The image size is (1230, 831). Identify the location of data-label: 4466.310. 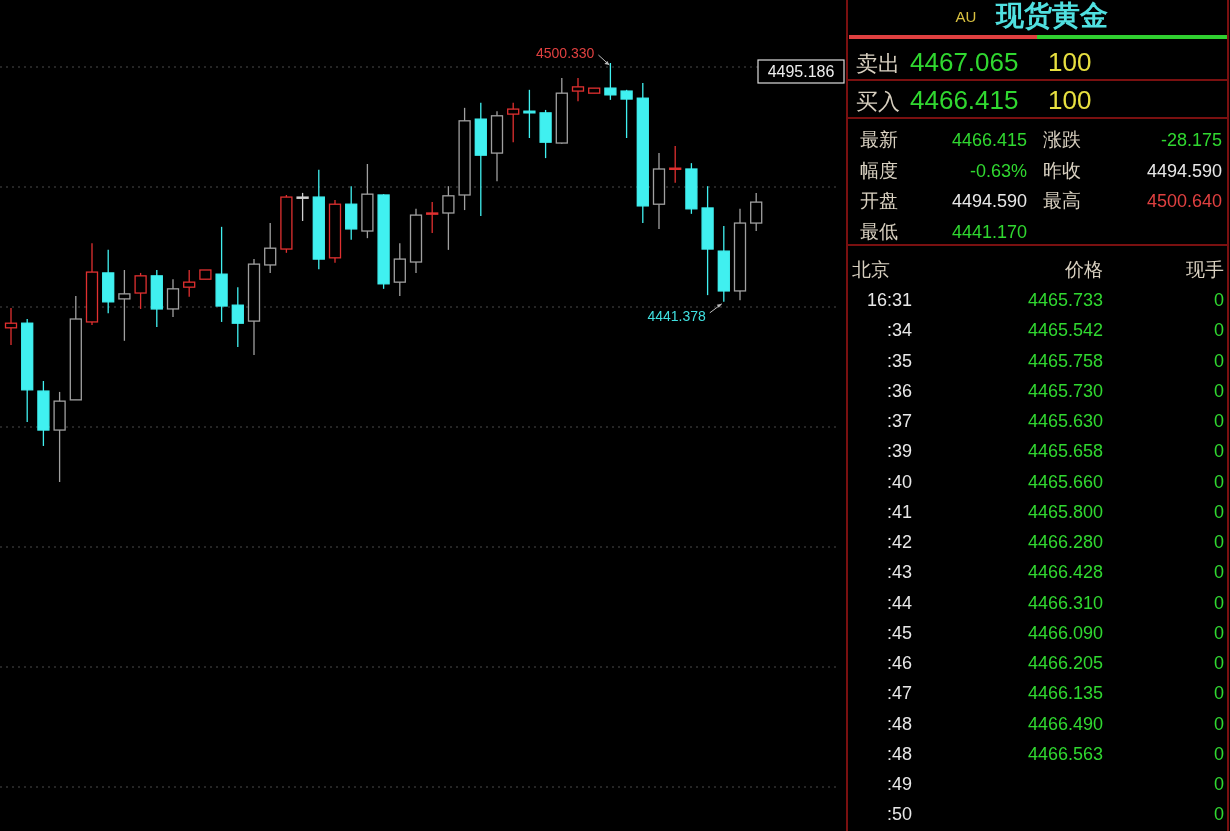
(1065, 602).